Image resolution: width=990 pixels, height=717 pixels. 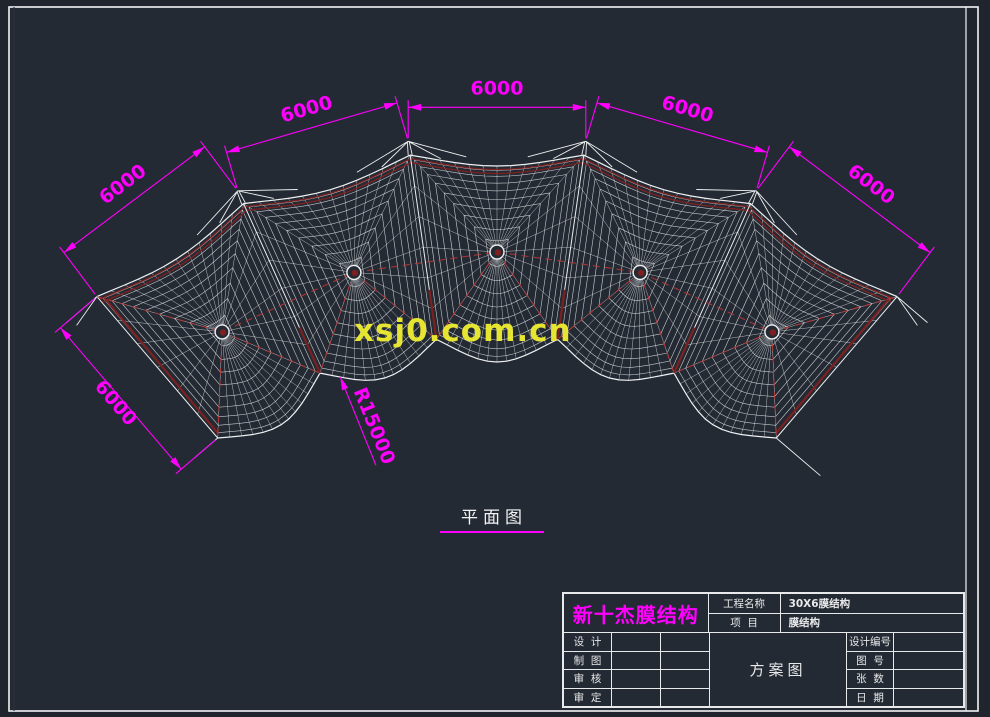 What do you see at coordinates (588, 642) in the screenshot?
I see `role-label-design: 设 计` at bounding box center [588, 642].